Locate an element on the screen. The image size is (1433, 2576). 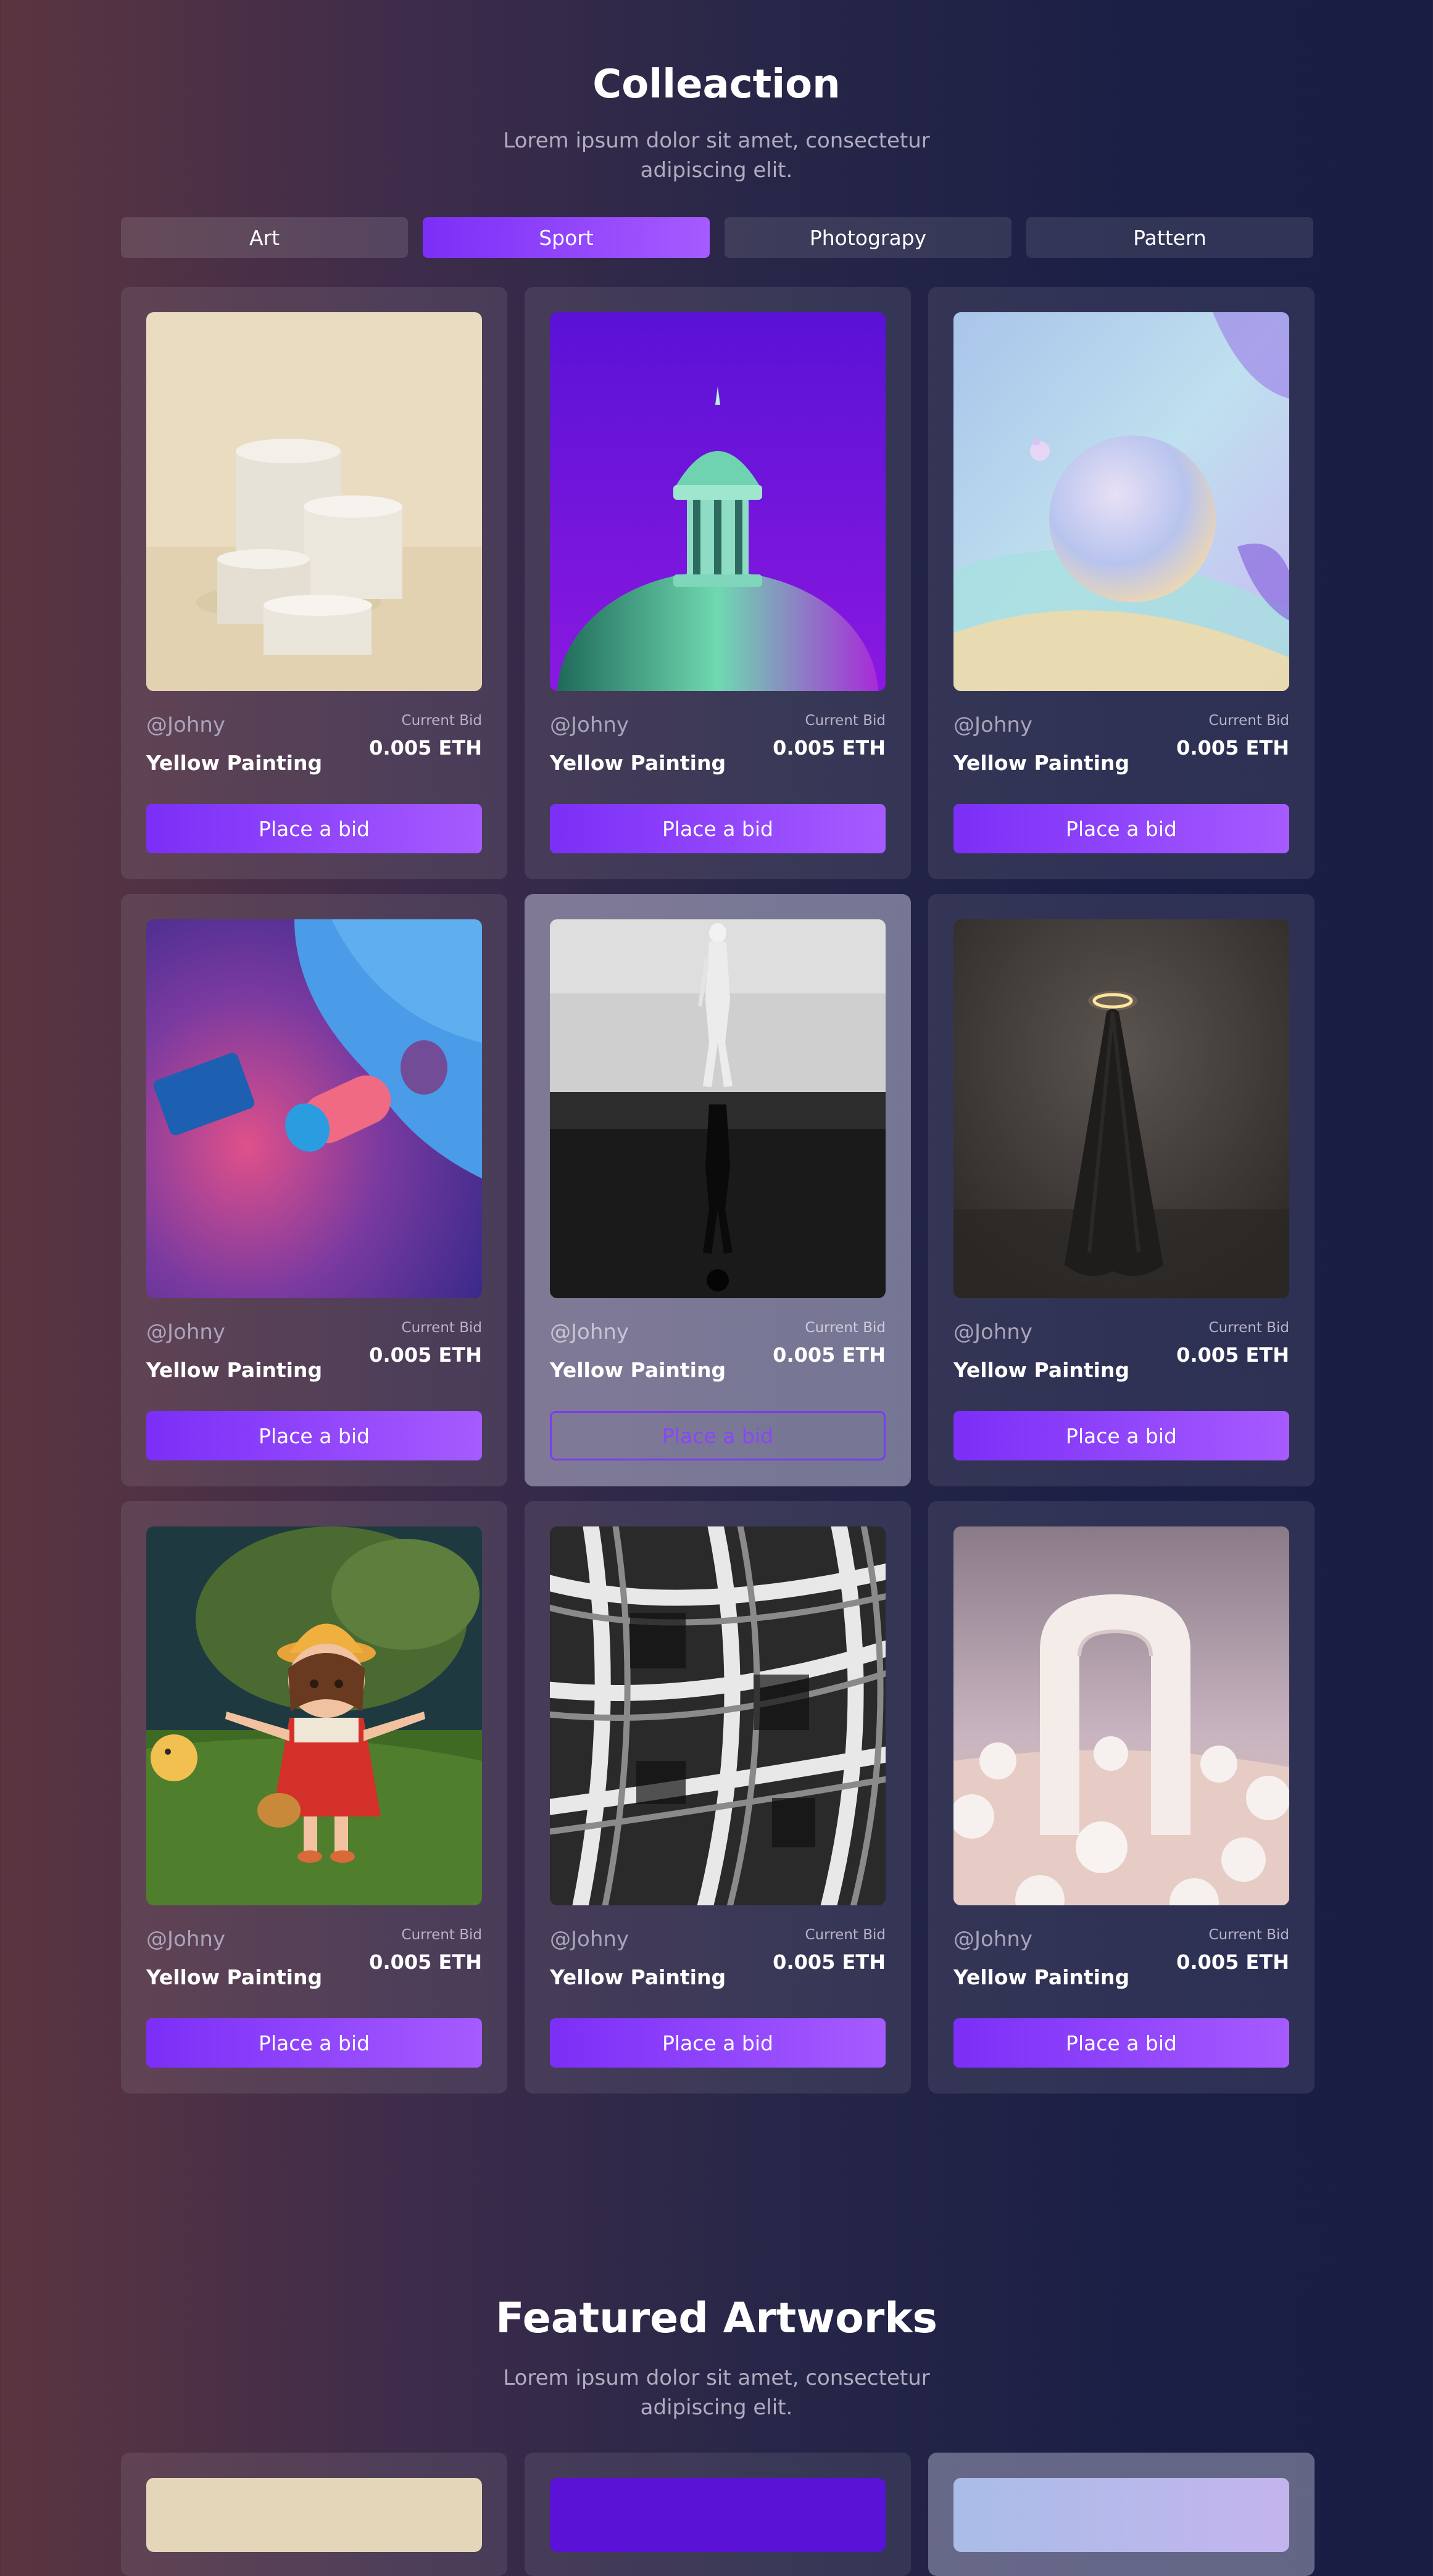
architecture-artwork is located at coordinates (718, 1716).